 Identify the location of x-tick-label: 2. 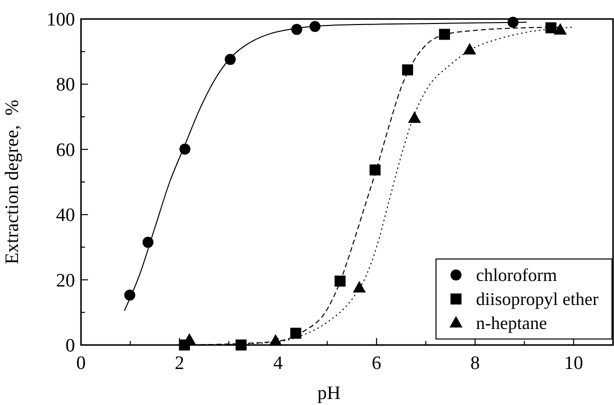
(179, 363).